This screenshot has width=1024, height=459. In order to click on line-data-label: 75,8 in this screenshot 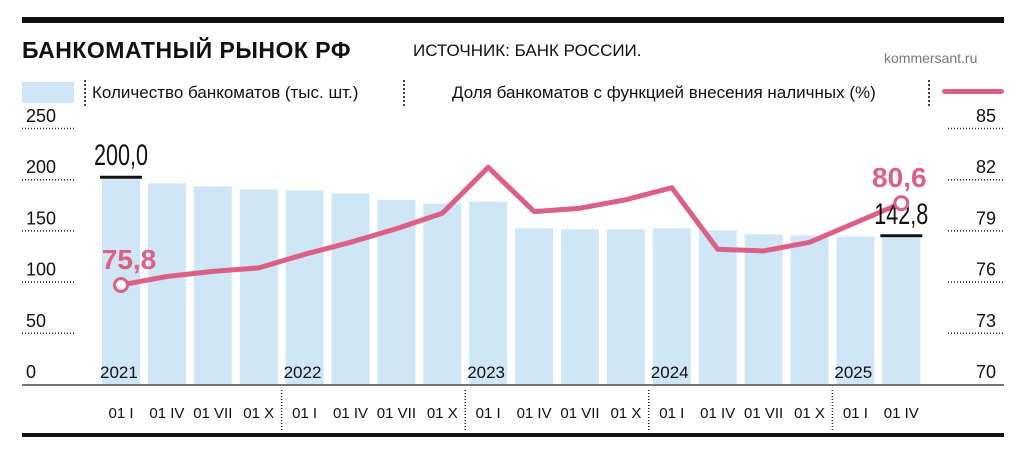, I will do `click(129, 259)`.